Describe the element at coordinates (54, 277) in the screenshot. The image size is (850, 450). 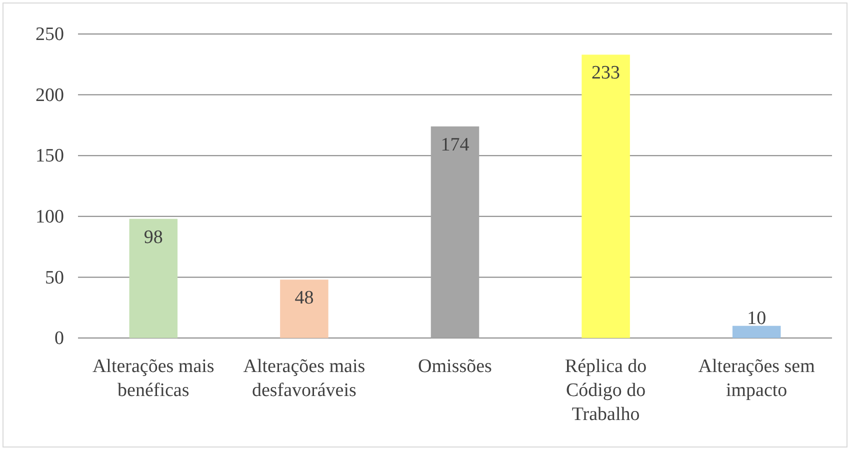
I see `y-tick-label: 50` at that location.